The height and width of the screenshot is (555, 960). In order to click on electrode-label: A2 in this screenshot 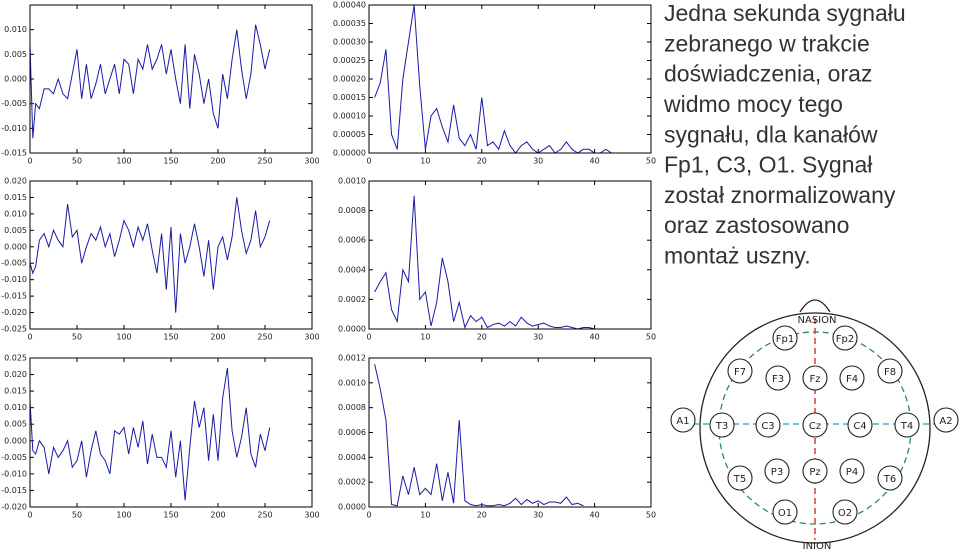, I will do `click(945, 421)`.